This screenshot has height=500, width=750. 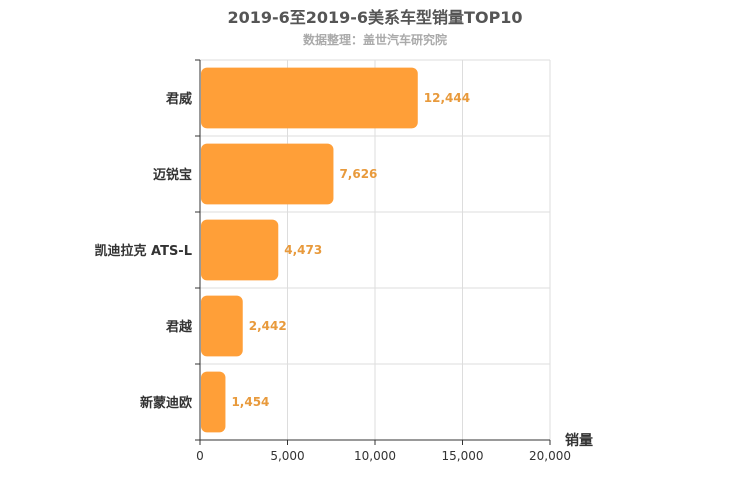 I want to click on x-tick-label-4: 20,000, so click(x=550, y=456).